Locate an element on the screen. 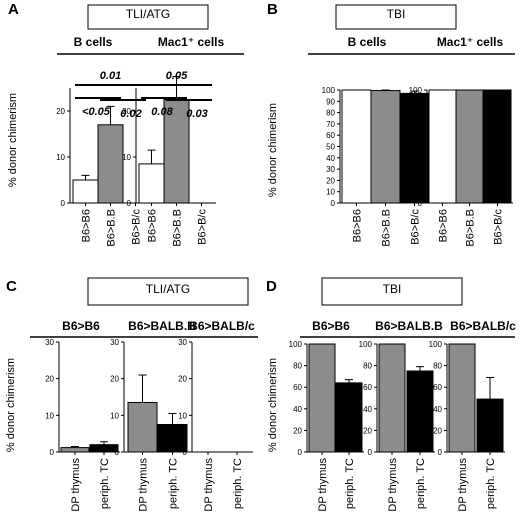 This screenshot has width=520, height=524. p-value-label: 0.01 is located at coordinates (110, 76).